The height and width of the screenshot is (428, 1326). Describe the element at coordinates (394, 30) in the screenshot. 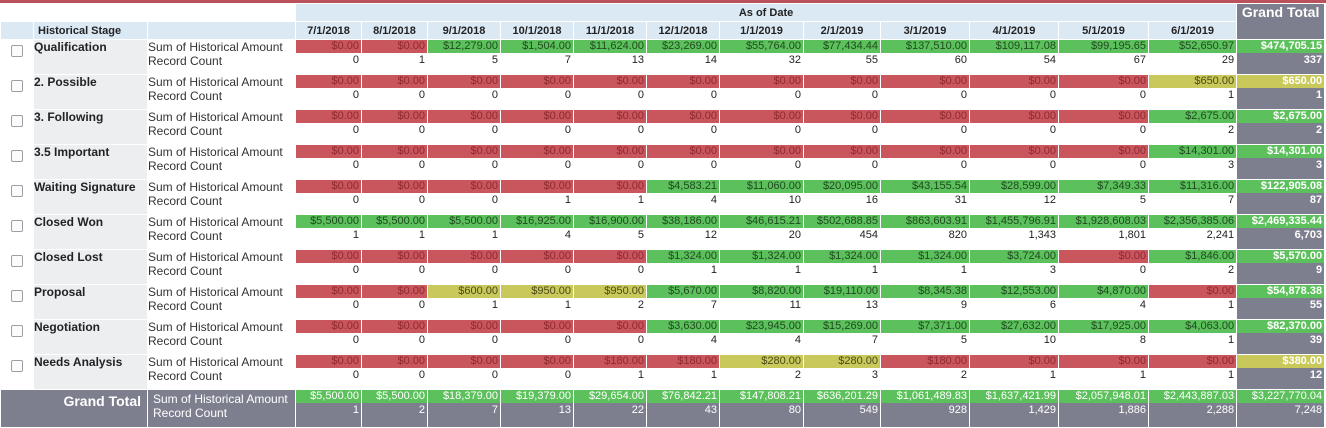

I see `date-column-header: 8/1/2018` at that location.